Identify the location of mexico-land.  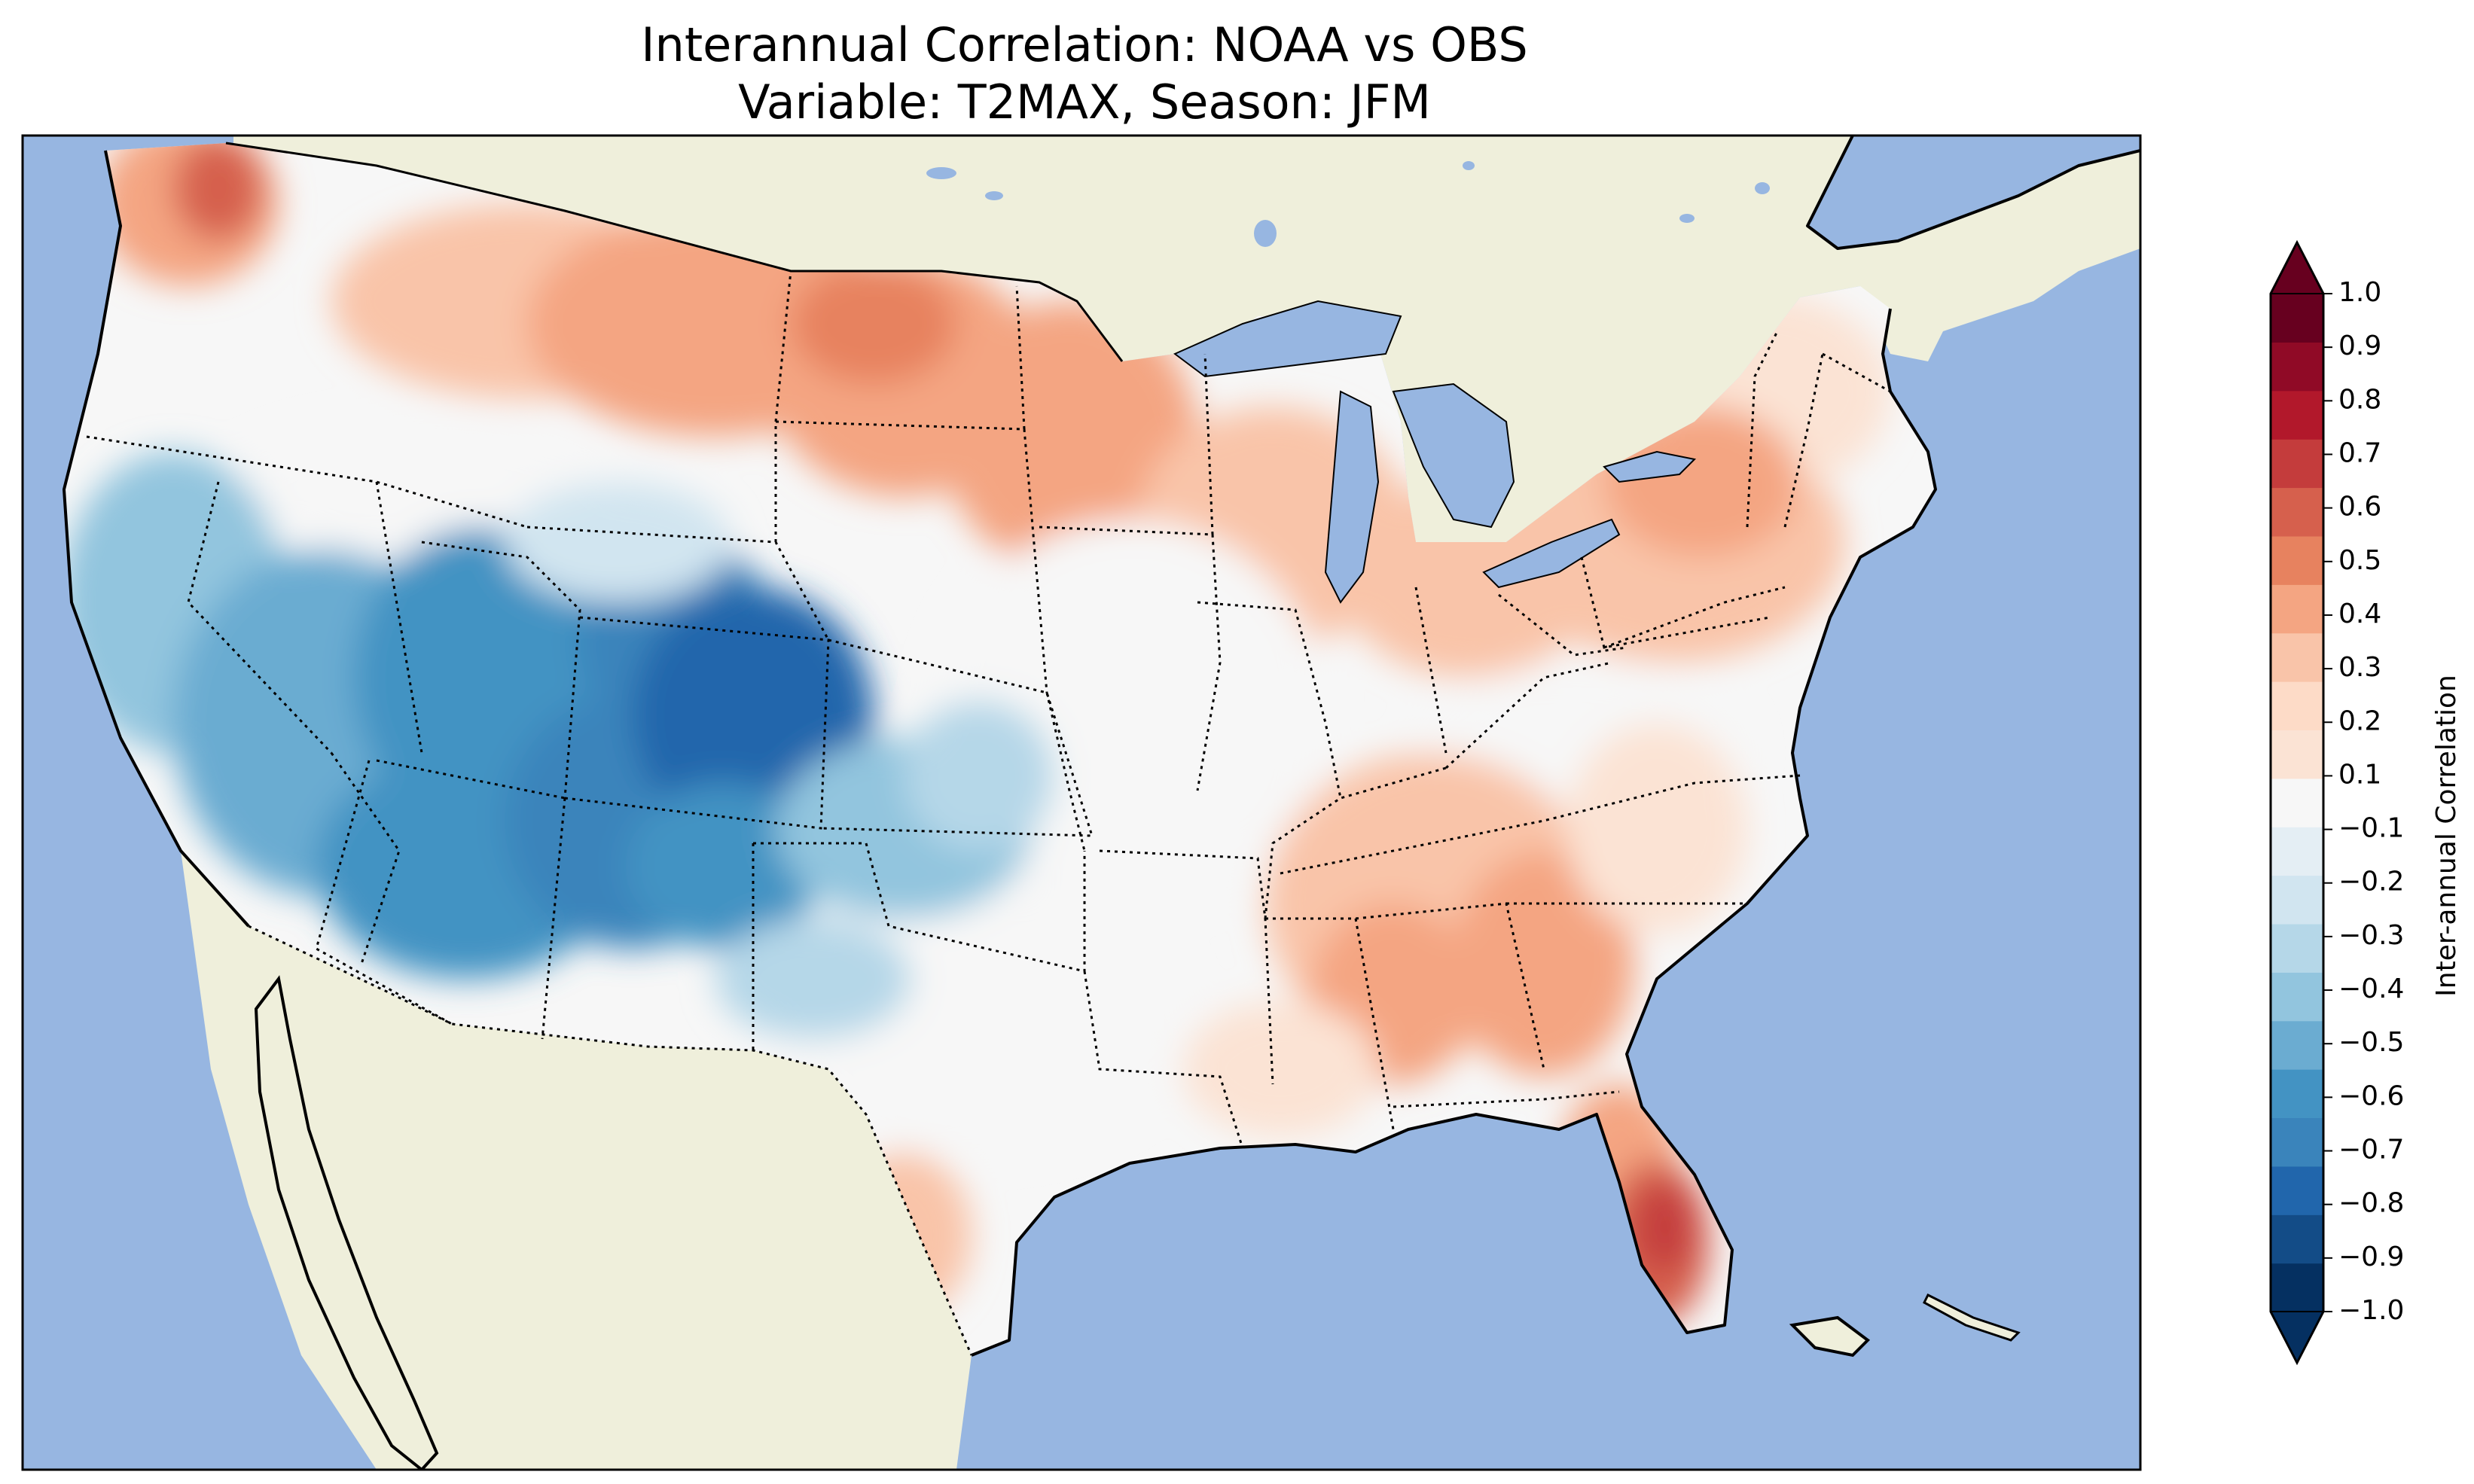
(576, 1160).